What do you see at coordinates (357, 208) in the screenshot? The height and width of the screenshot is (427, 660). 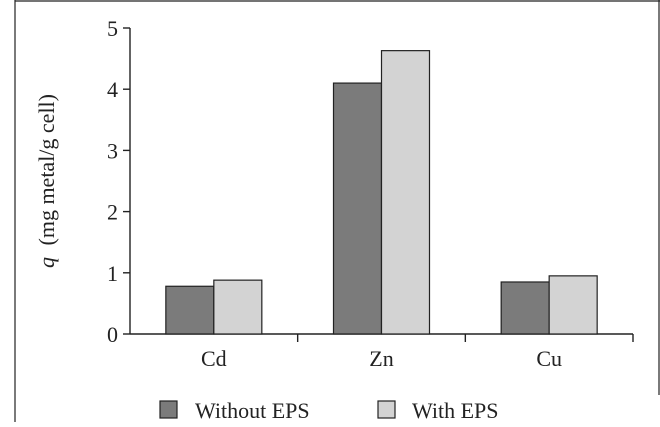 I see `bar-without-eps-zn` at bounding box center [357, 208].